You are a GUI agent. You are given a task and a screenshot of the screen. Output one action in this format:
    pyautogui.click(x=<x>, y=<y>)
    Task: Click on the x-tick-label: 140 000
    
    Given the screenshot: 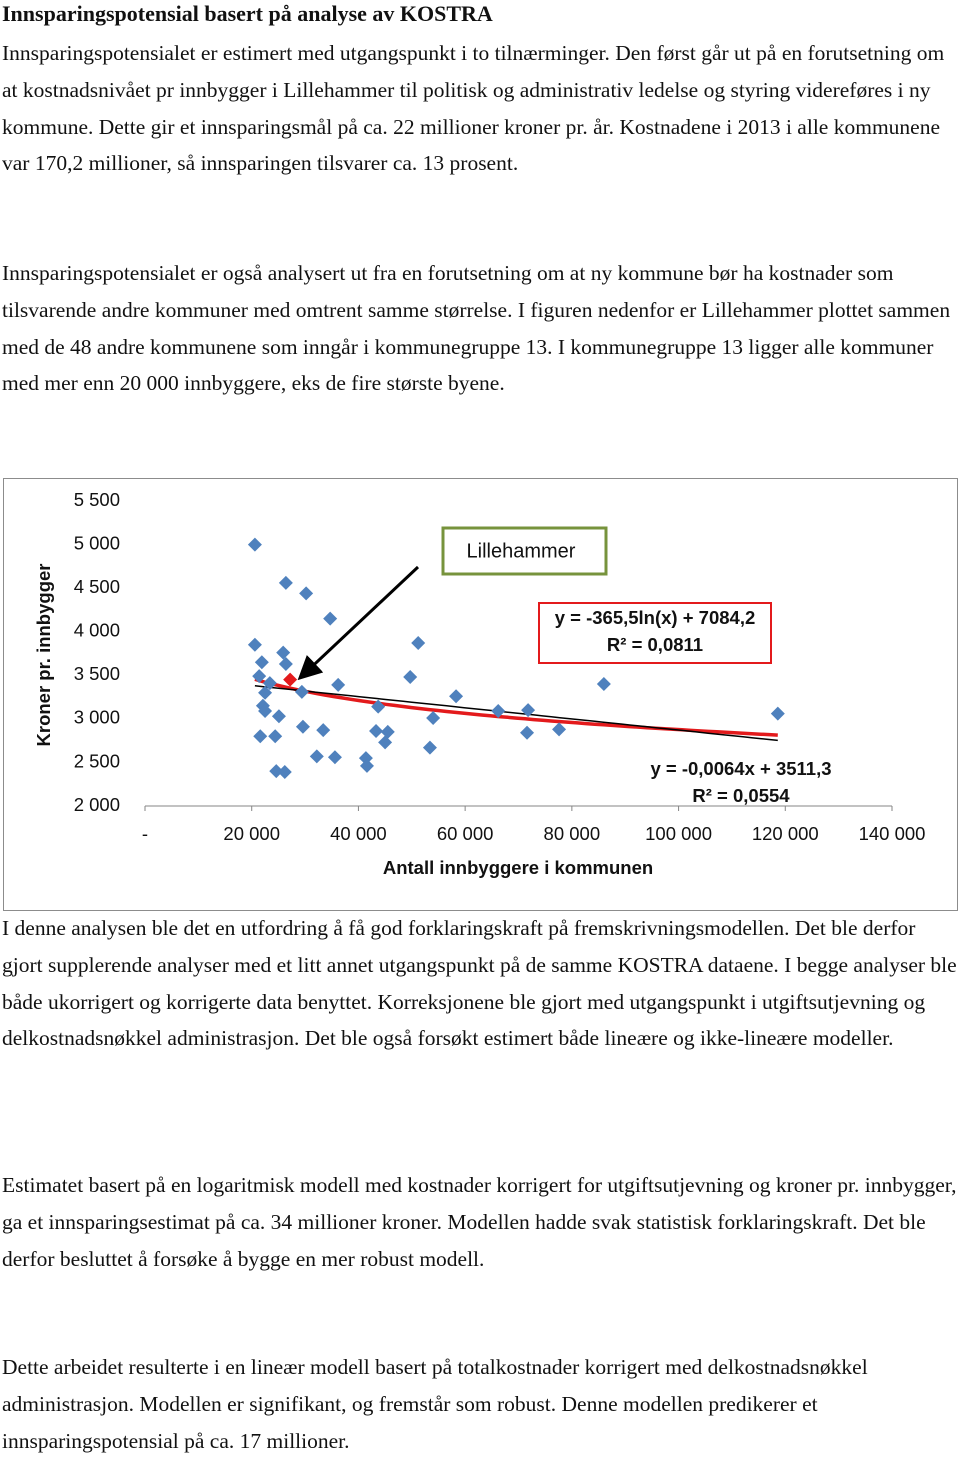 What is the action you would take?
    pyautogui.click(x=892, y=833)
    